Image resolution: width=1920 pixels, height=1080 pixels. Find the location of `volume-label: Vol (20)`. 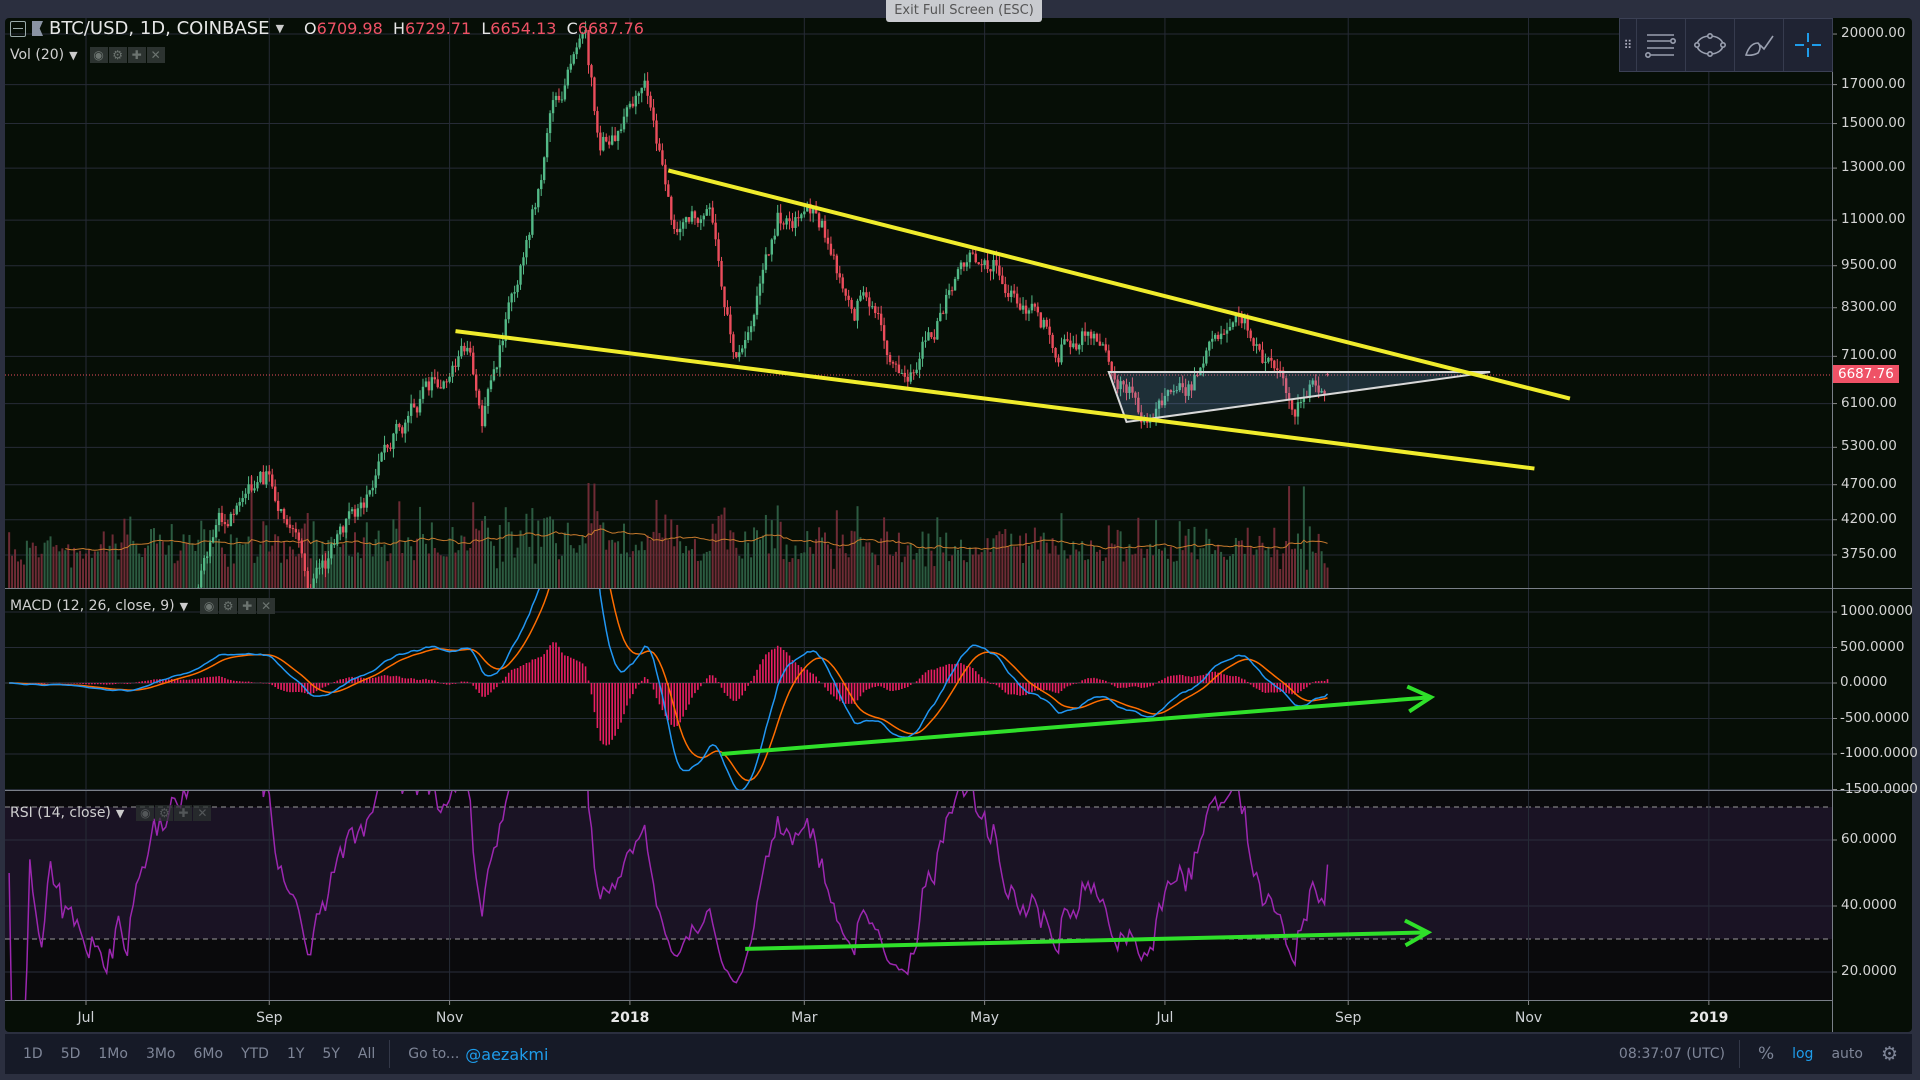

volume-label: Vol (20) is located at coordinates (37, 55).